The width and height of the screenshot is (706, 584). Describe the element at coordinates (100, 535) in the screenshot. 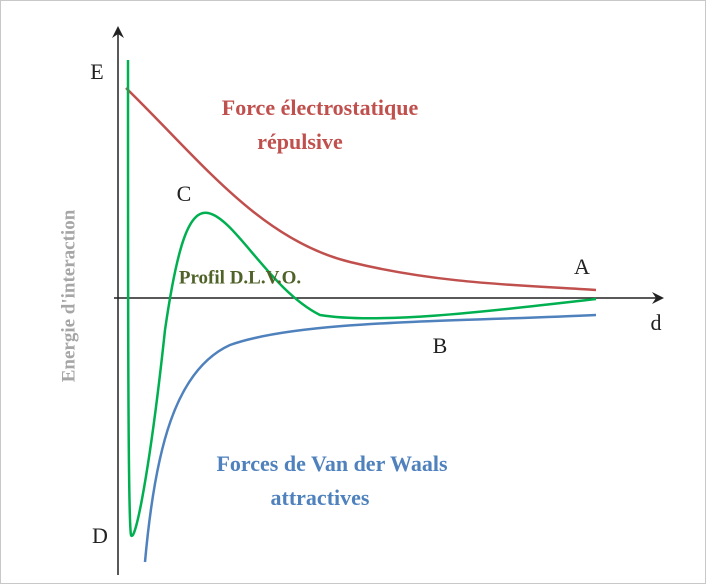

I see `point-label: D` at that location.